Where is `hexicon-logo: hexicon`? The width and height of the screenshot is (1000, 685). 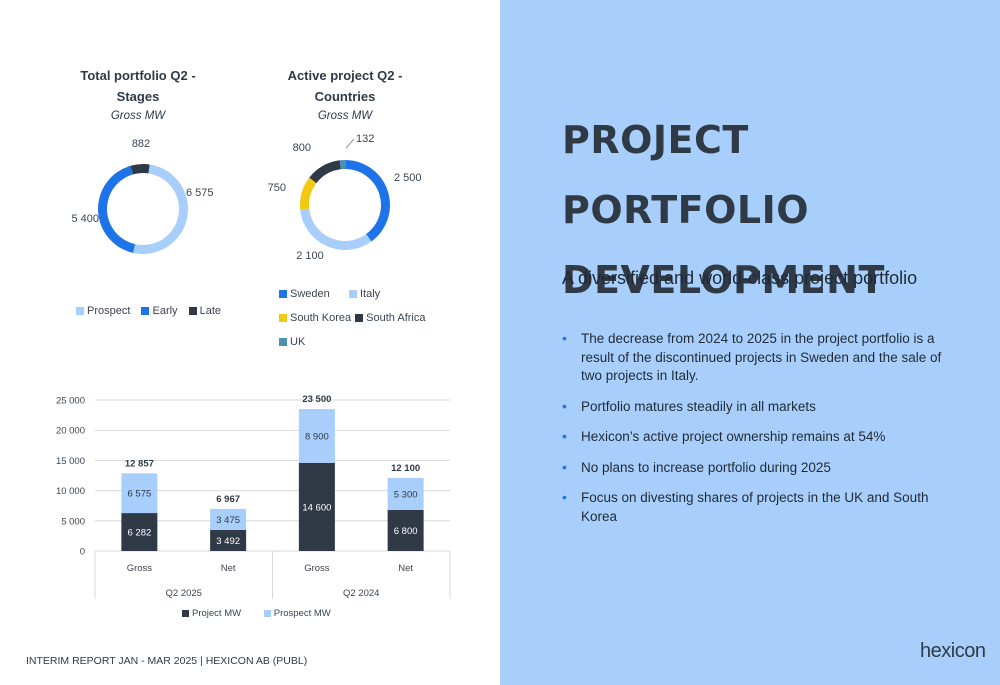 hexicon-logo: hexicon is located at coordinates (953, 651).